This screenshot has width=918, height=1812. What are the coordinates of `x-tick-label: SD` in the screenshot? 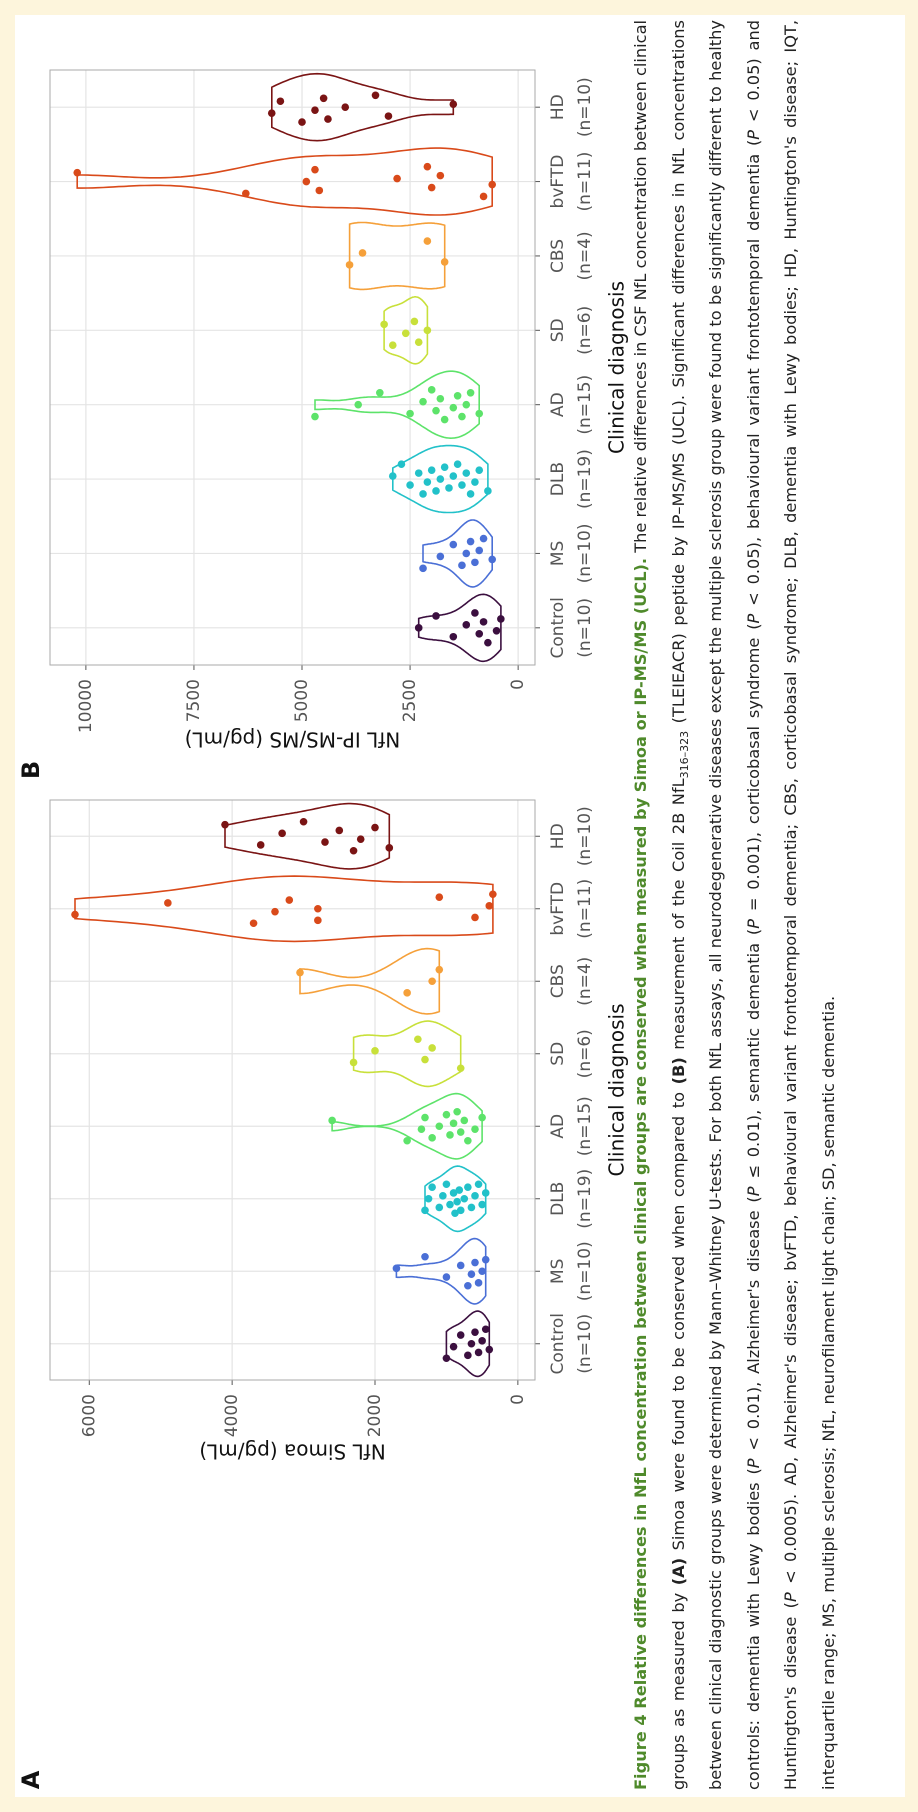 It's located at (558, 1054).